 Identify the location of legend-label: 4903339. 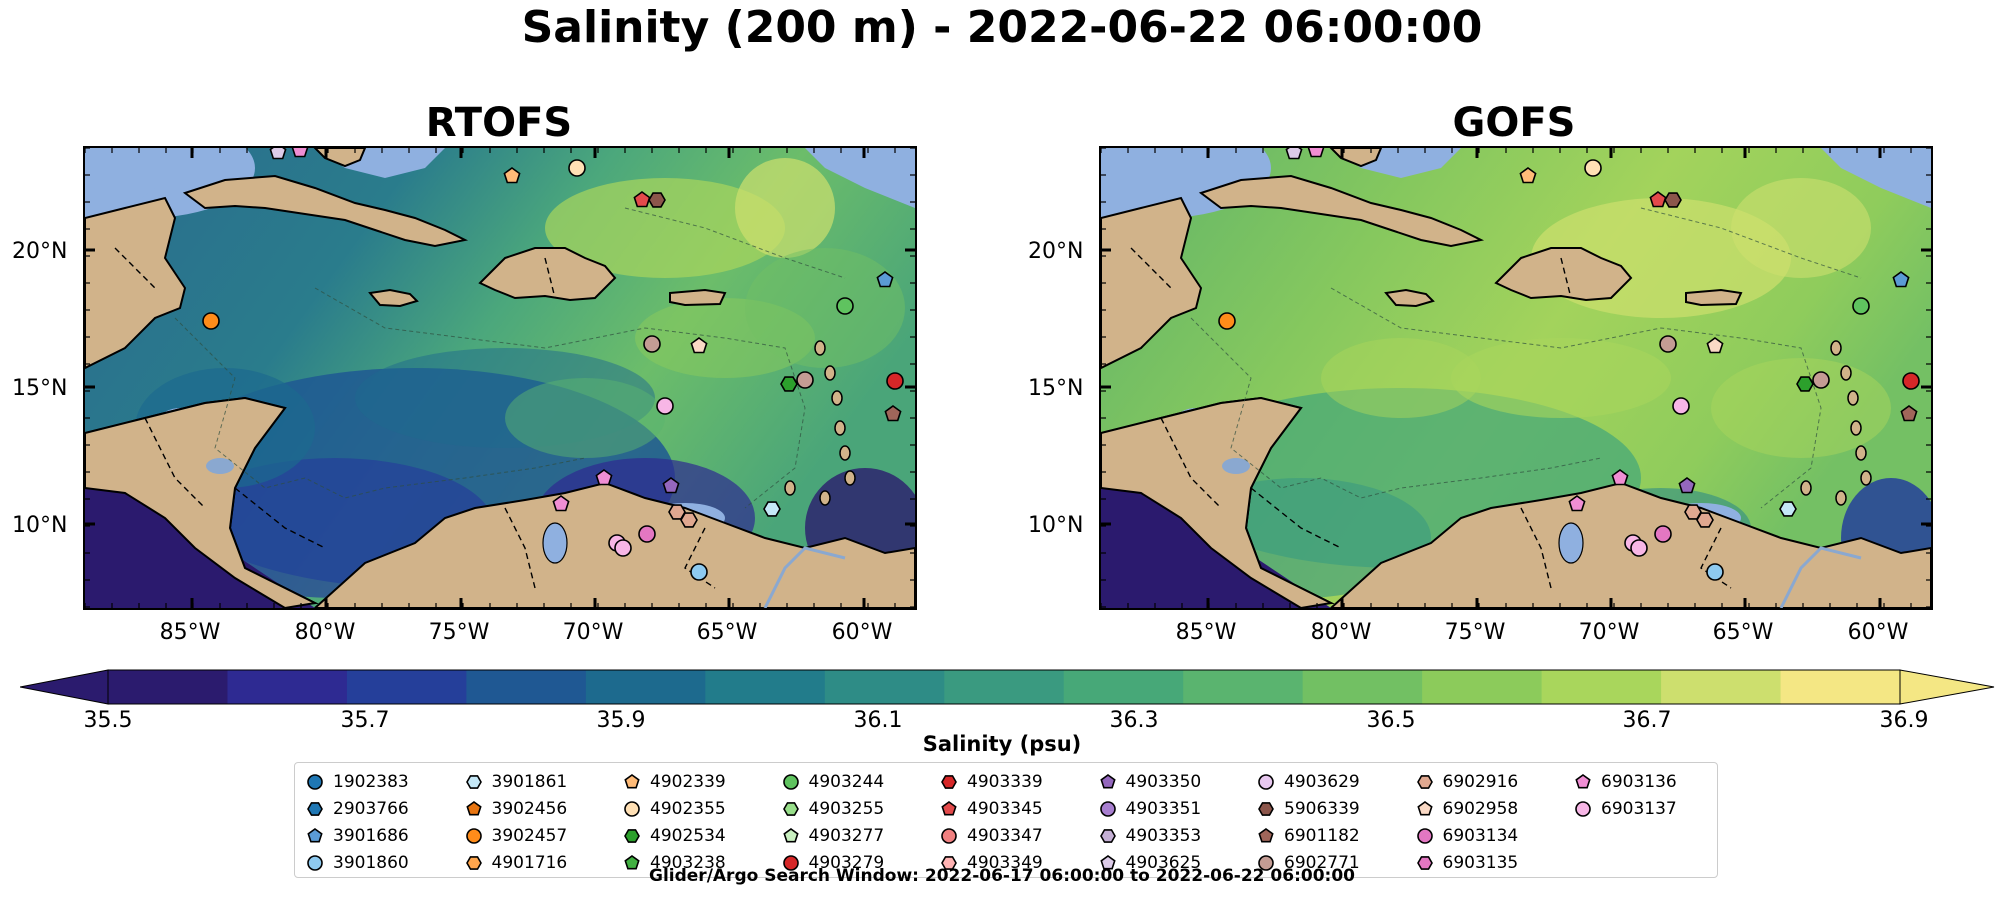
(1005, 782).